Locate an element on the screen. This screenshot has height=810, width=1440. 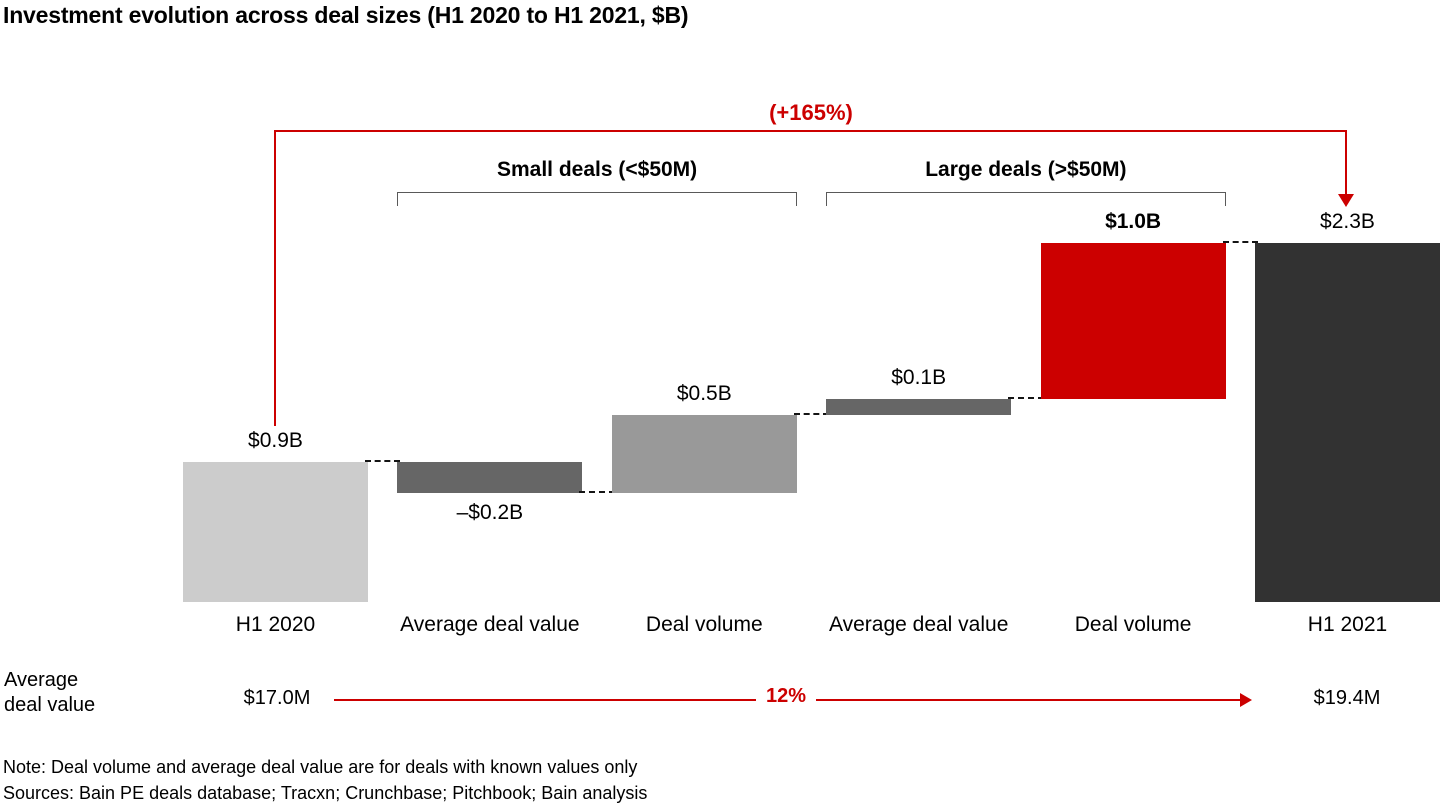
bar-1-average-deal-value is located at coordinates (490, 477).